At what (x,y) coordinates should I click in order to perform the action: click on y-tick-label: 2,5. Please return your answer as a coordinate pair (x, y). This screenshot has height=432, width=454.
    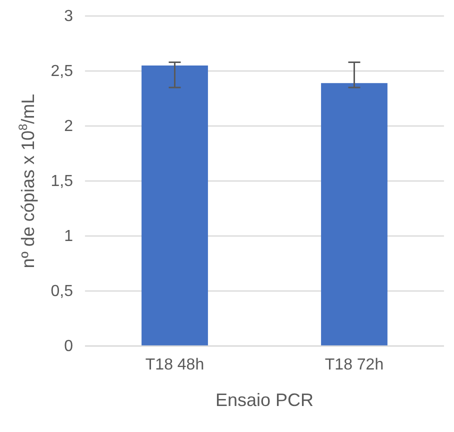
    Looking at the image, I should click on (62, 71).